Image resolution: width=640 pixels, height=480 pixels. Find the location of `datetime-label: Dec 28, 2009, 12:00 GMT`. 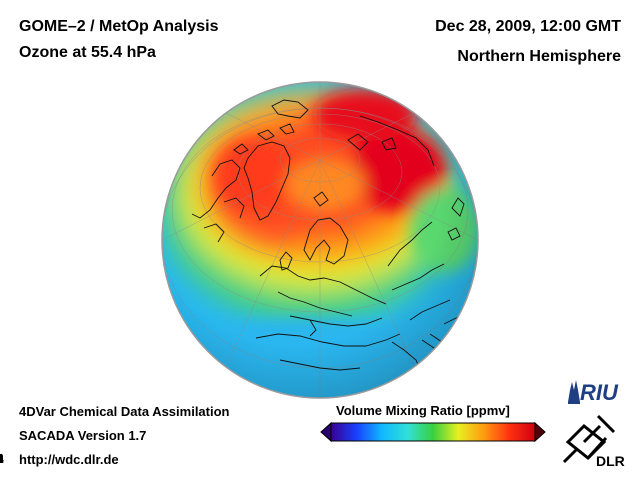

datetime-label: Dec 28, 2009, 12:00 GMT is located at coordinates (528, 26).